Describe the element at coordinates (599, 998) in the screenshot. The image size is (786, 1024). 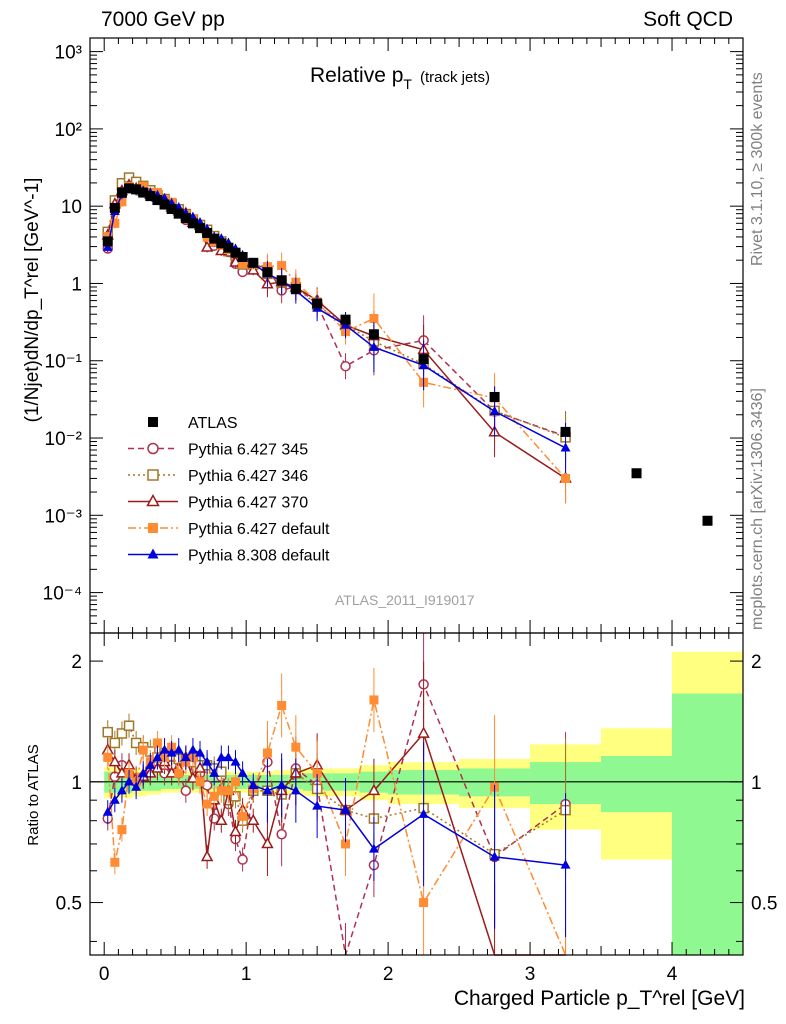
I see `xaxis-label: Charged Particle p_T^rel [GeV]` at that location.